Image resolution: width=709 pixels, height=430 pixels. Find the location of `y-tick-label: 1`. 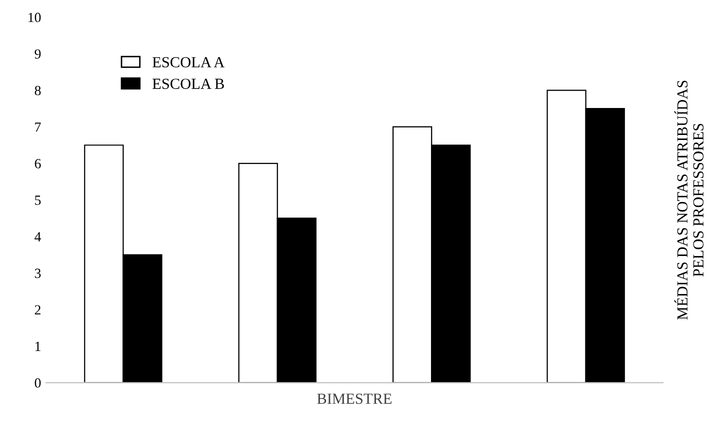

y-tick-label: 1 is located at coordinates (38, 346).